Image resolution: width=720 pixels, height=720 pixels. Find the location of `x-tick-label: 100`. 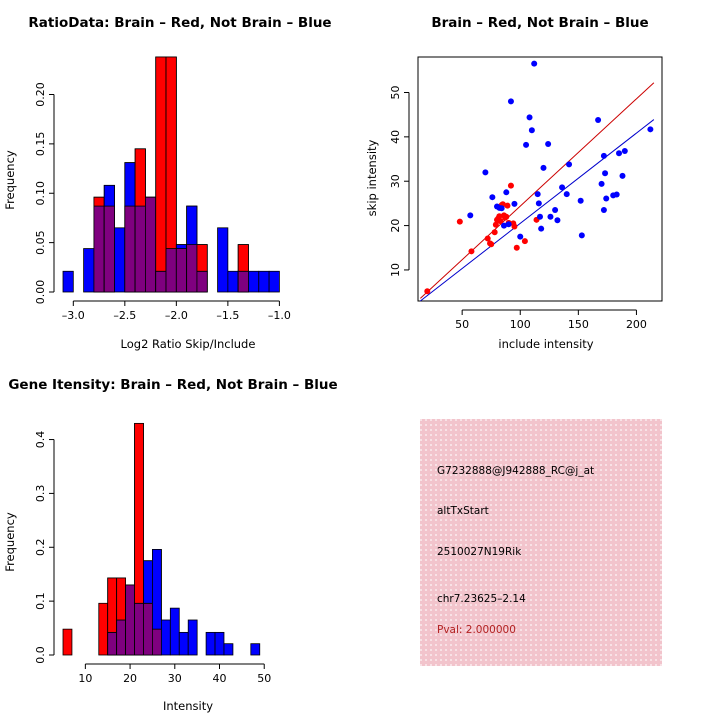

x-tick-label: 100 is located at coordinates (520, 324).